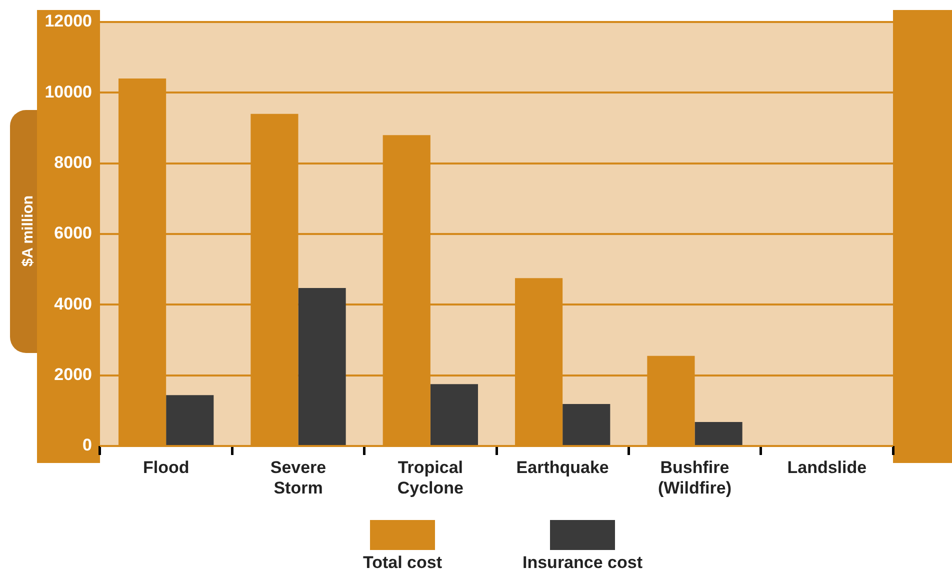 Image resolution: width=952 pixels, height=576 pixels. I want to click on y-tick-label: 2000, so click(73, 374).